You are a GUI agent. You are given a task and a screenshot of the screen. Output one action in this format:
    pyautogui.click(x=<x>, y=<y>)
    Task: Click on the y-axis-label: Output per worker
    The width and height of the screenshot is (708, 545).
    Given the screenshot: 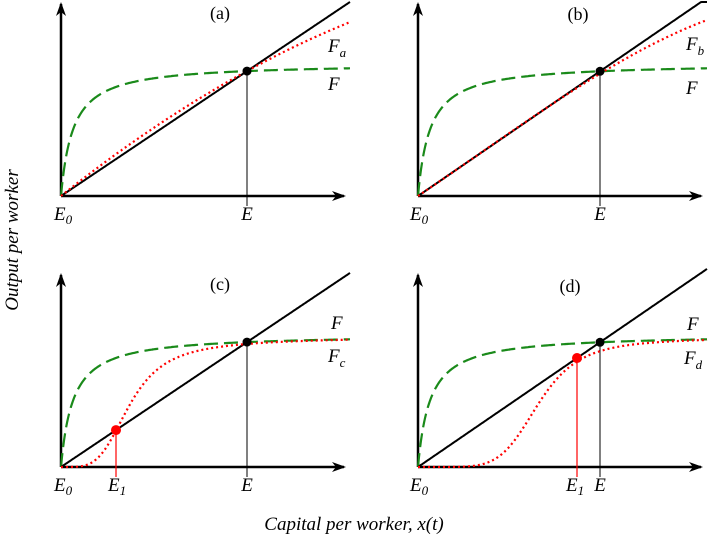 What is the action you would take?
    pyautogui.click(x=12, y=240)
    